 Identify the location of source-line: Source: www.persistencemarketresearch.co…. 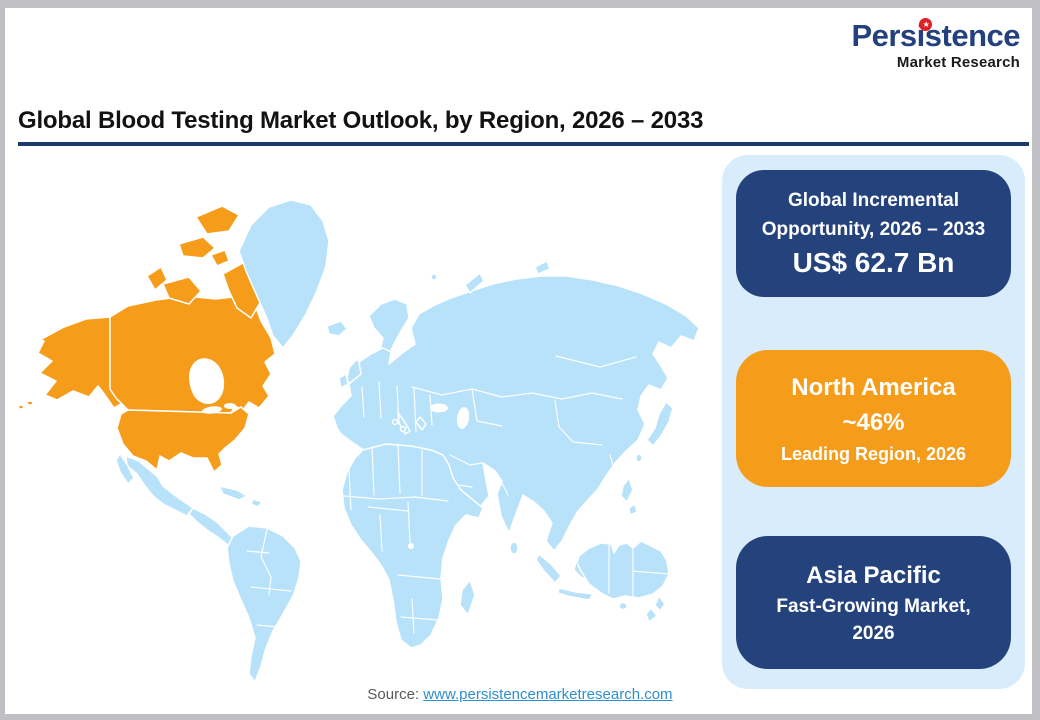
(520, 694).